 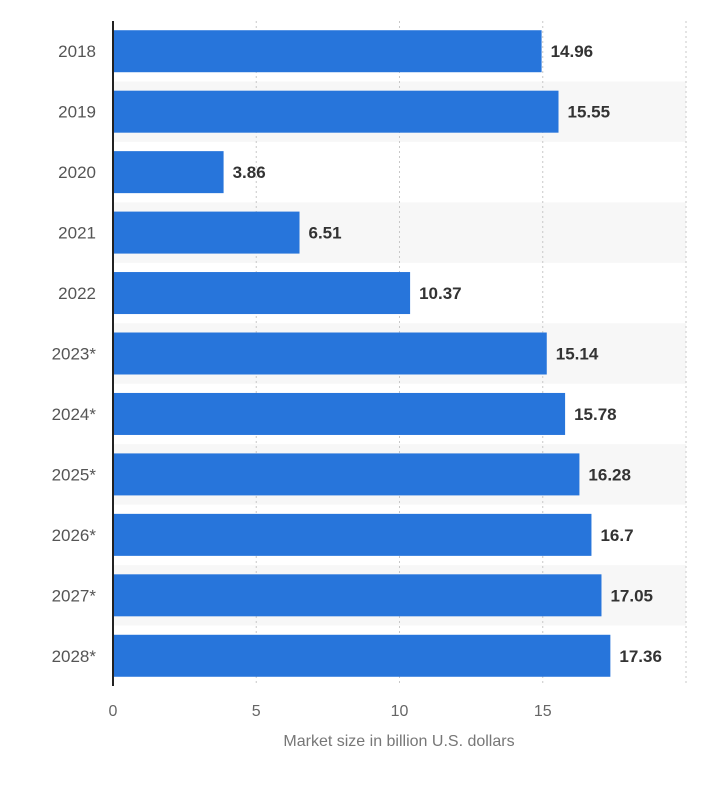 What do you see at coordinates (440, 293) in the screenshot?
I see `value-label: 10.37` at bounding box center [440, 293].